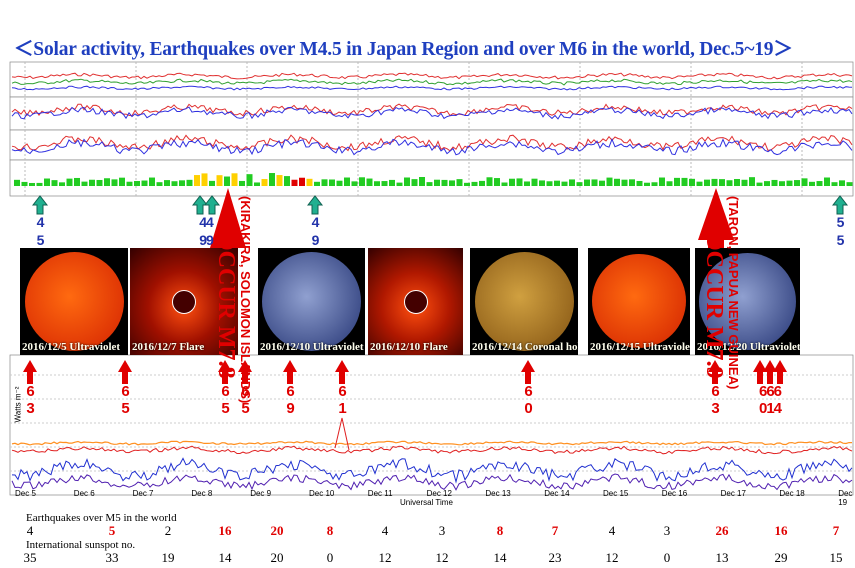 The height and width of the screenshot is (568, 855). What do you see at coordinates (342, 408) in the screenshot?
I see `red-arrow-bottom: 1` at bounding box center [342, 408].